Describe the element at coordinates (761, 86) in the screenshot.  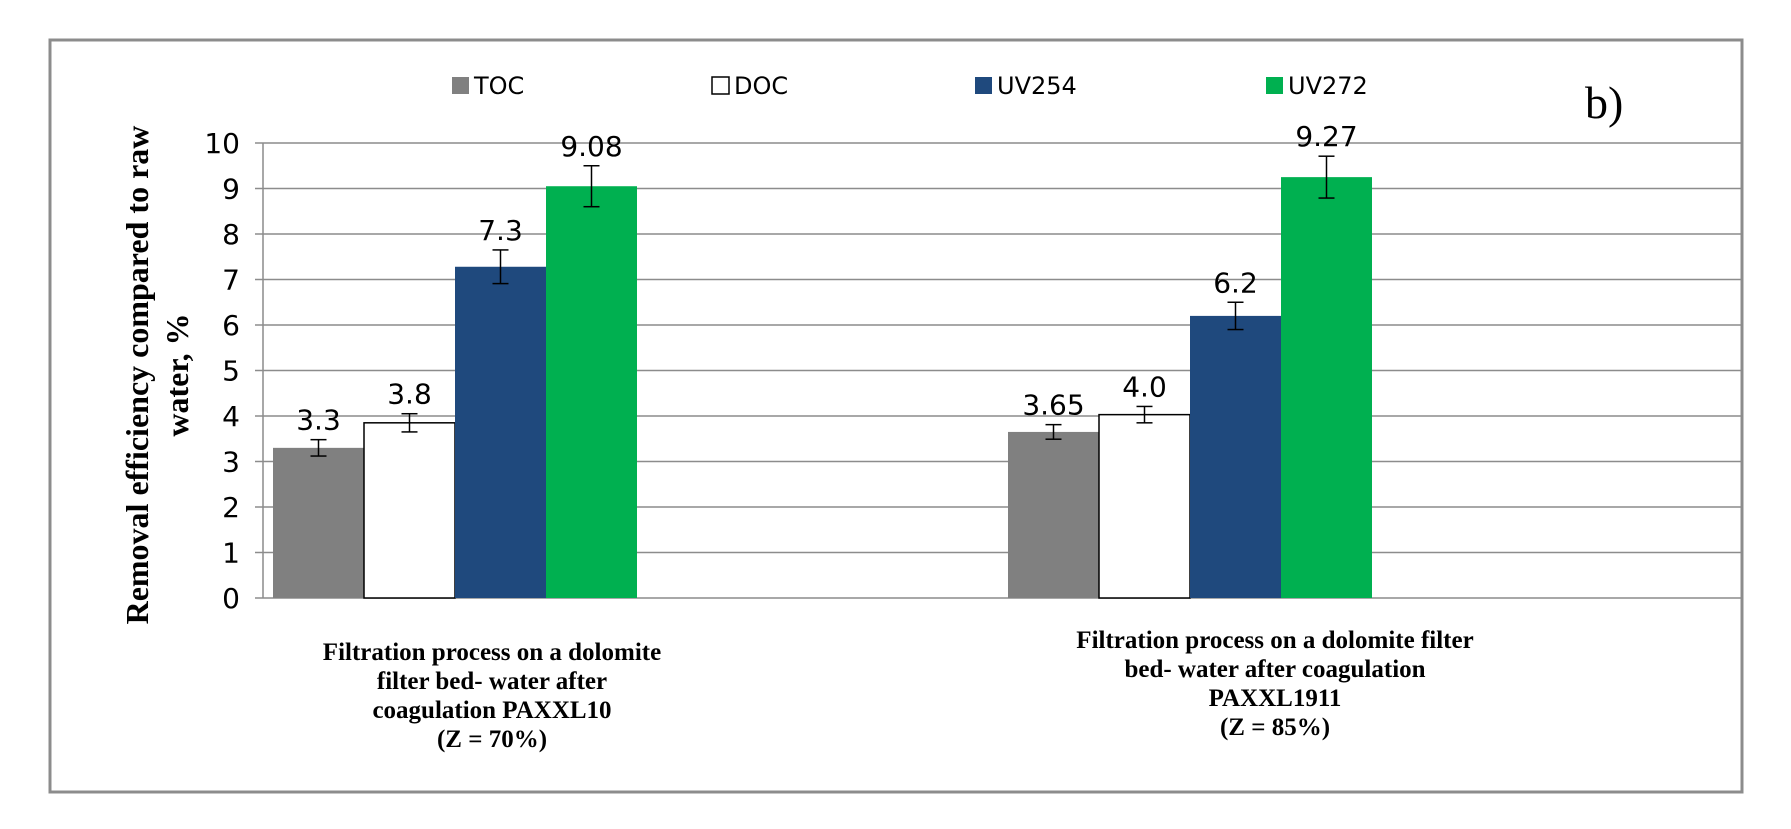
I see `legend-label-doc: DOC` at that location.